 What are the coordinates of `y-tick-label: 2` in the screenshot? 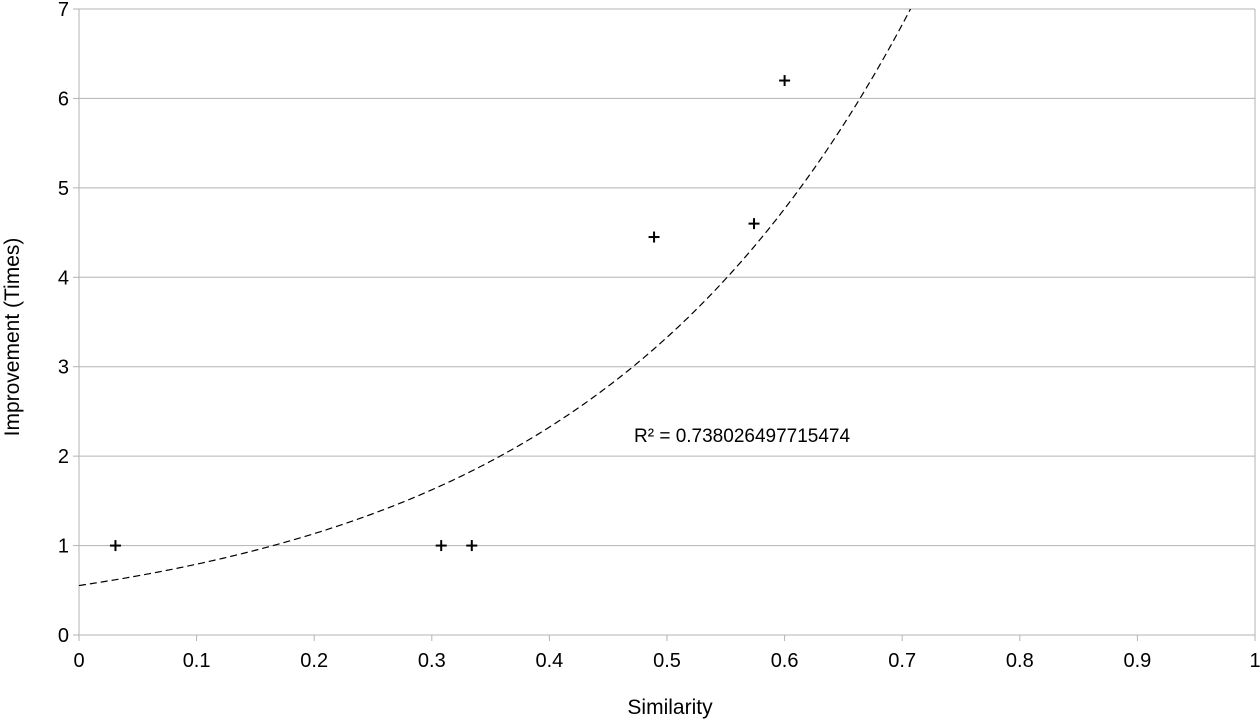 It's located at (63, 457).